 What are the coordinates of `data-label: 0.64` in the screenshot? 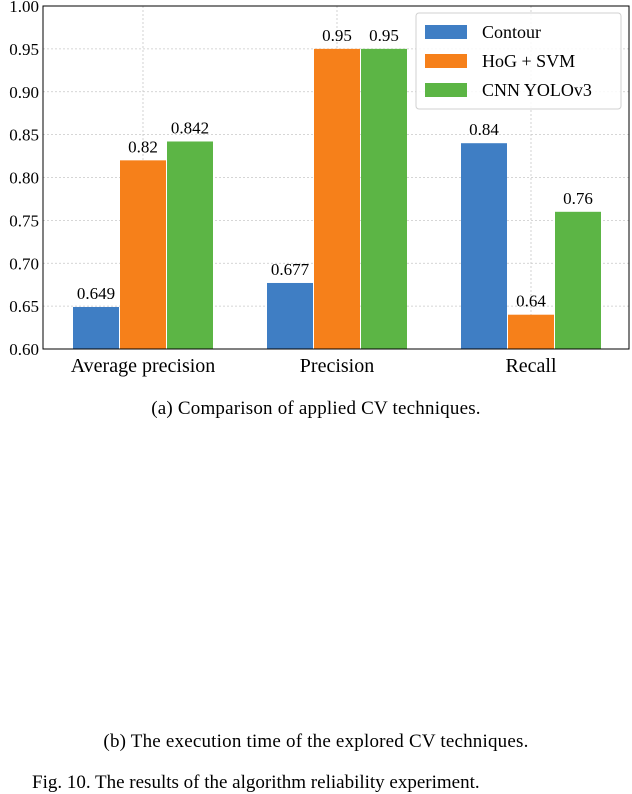 It's located at (531, 301).